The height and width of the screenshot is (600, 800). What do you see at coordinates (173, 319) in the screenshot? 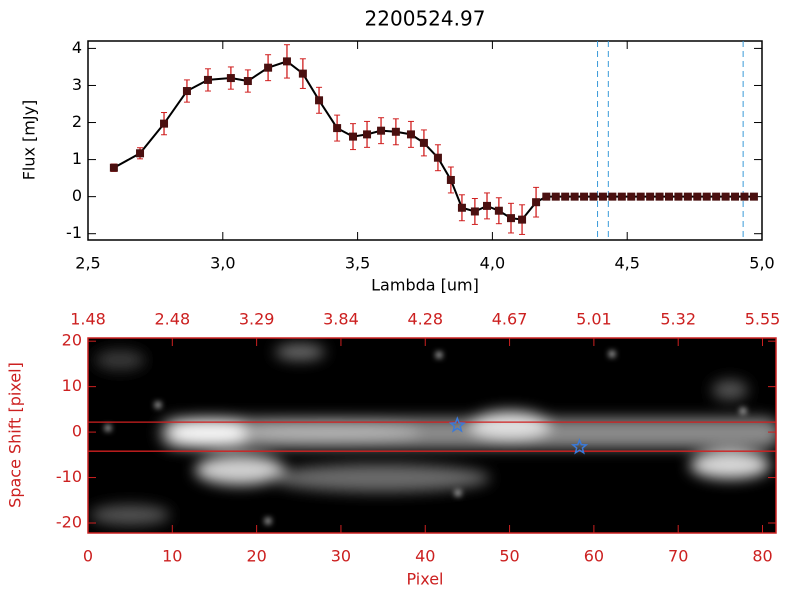
I see `x2-tick-label: 2.48` at bounding box center [173, 319].